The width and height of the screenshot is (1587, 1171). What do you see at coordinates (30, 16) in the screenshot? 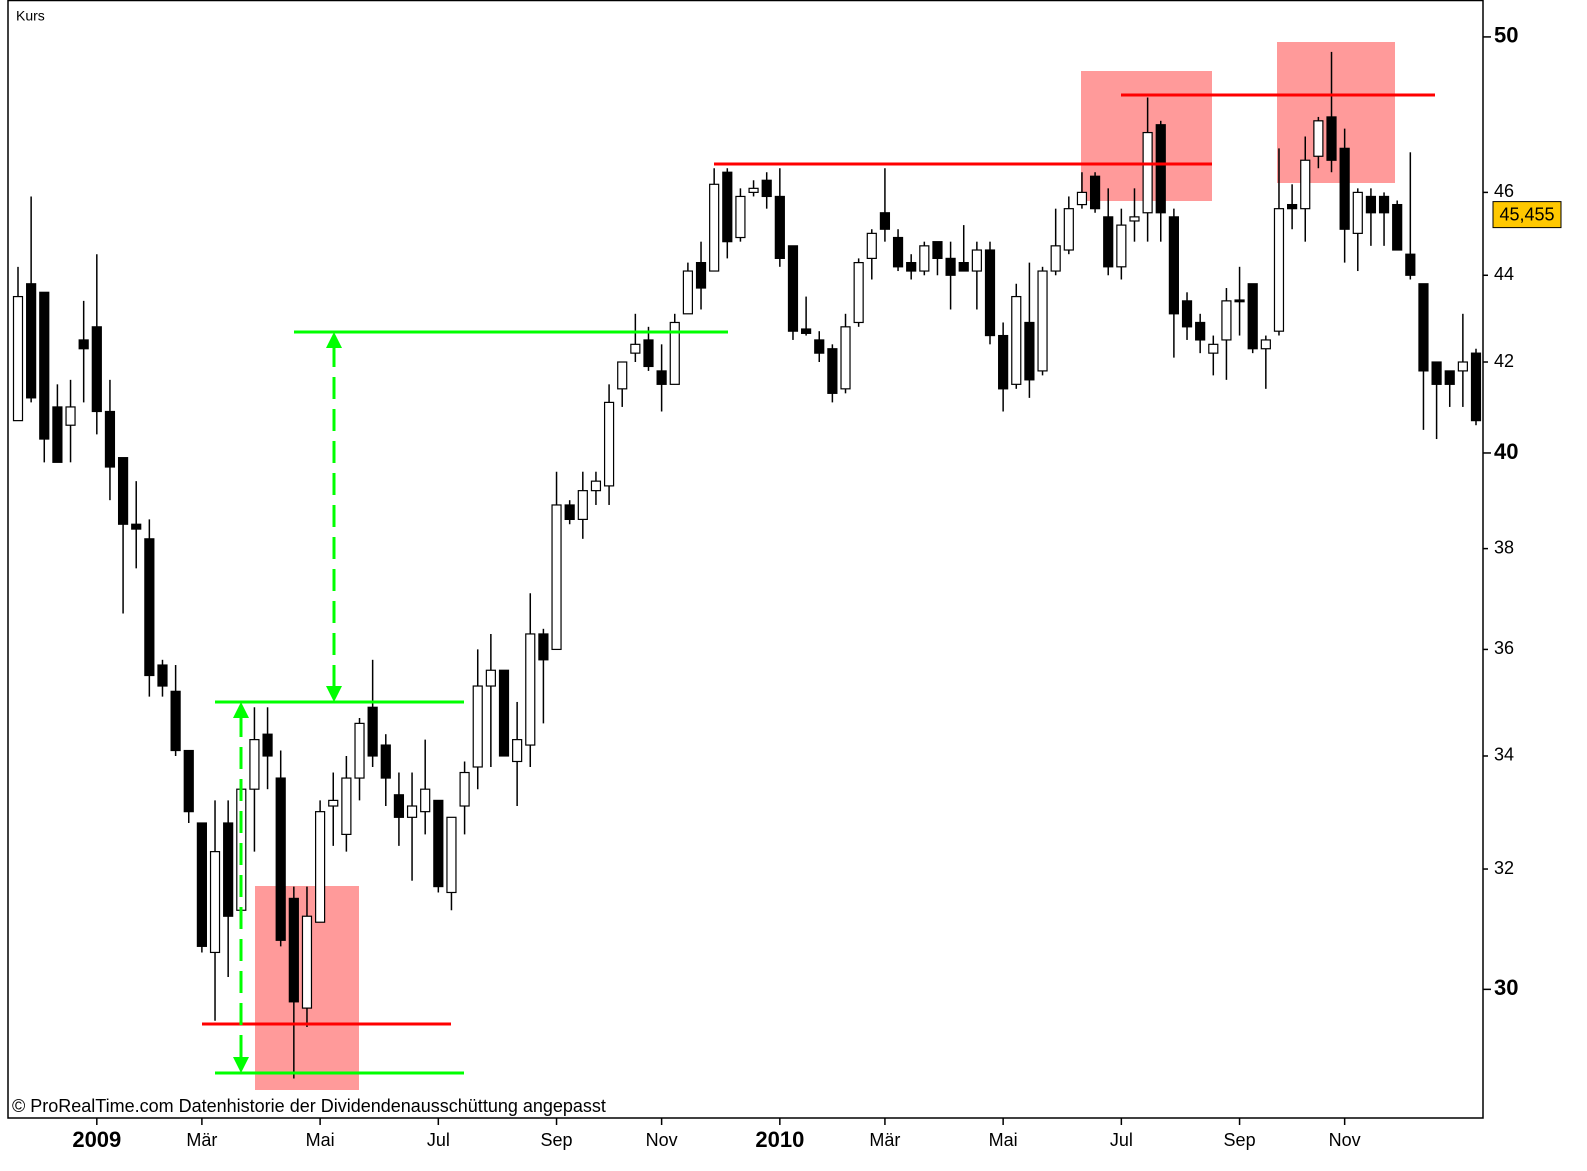
I see `chart-title: Kurs` at bounding box center [30, 16].